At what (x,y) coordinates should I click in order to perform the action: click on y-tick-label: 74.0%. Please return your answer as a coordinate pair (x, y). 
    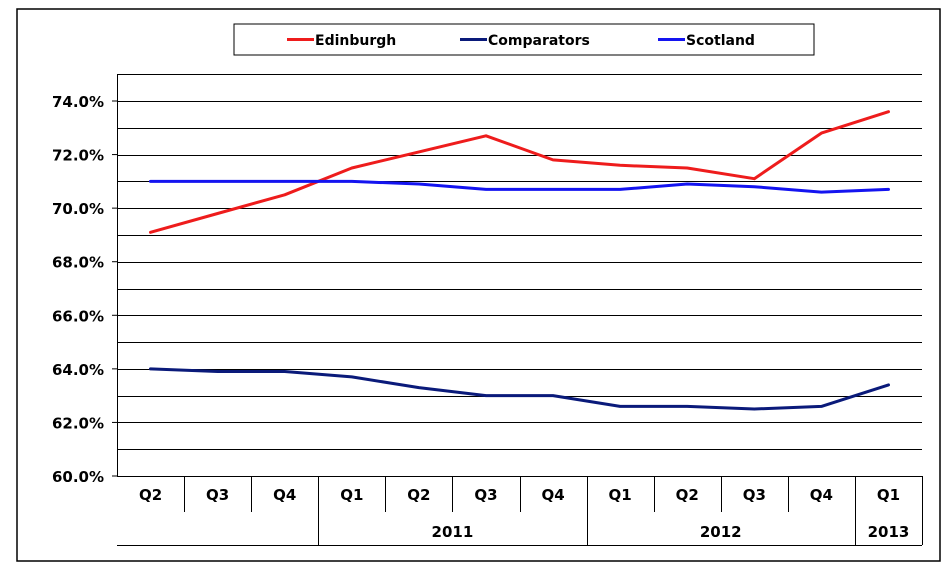
    Looking at the image, I should click on (78, 102).